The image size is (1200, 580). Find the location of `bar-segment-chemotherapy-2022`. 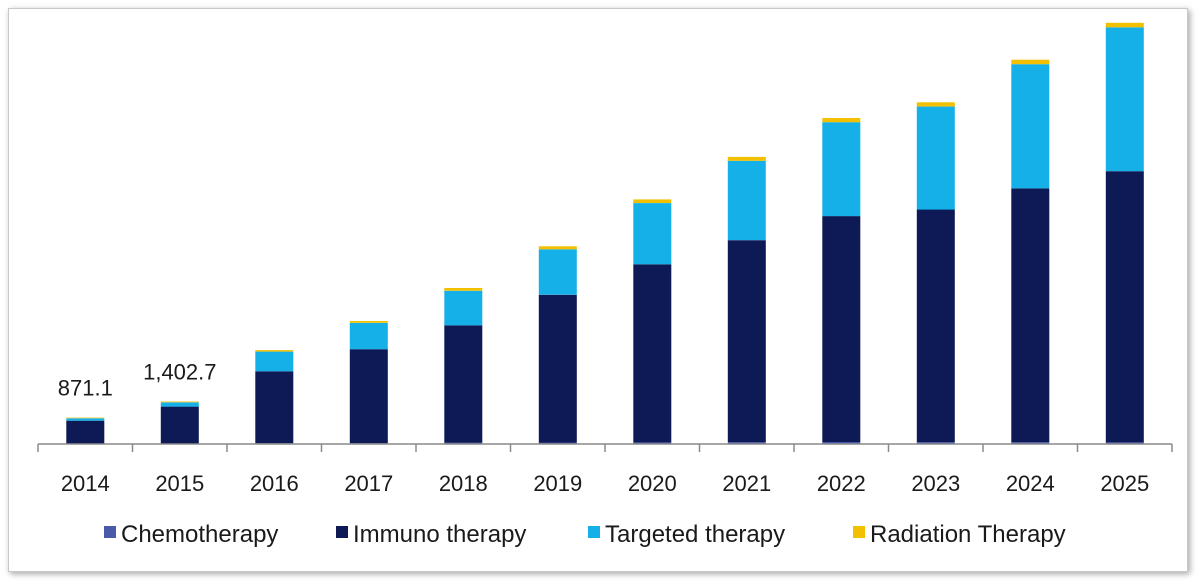

bar-segment-chemotherapy-2022 is located at coordinates (841, 443).